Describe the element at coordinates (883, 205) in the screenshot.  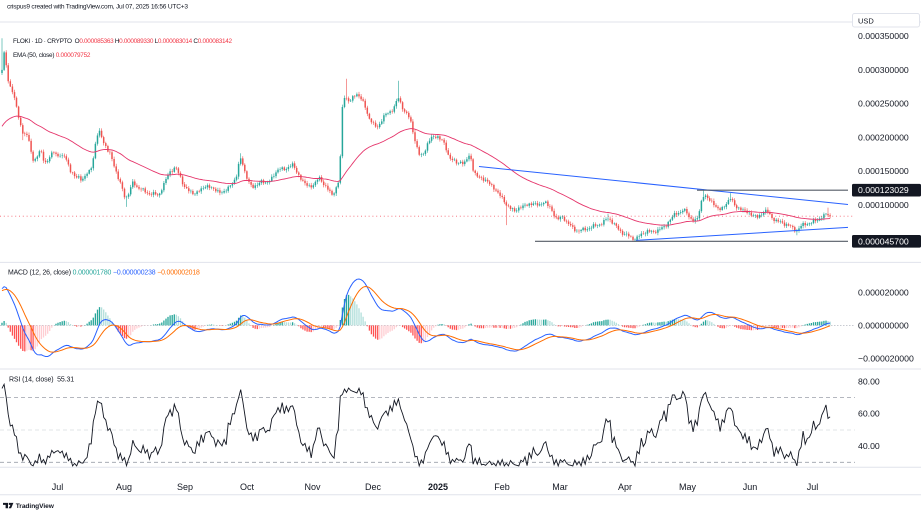
I see `svg-text: 0.000100000` at that location.